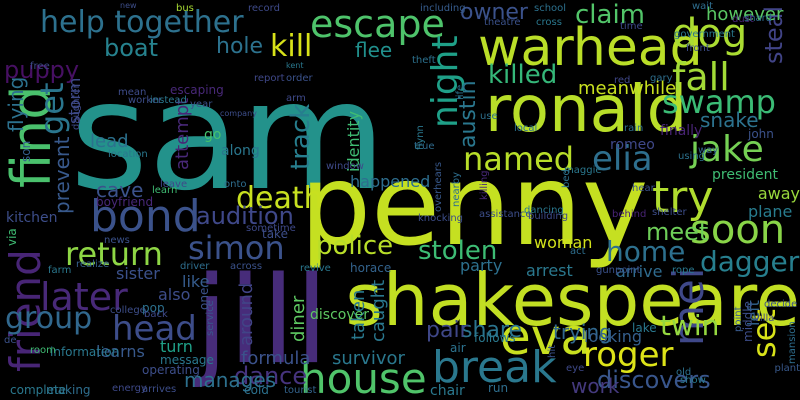 The image size is (800, 400). What do you see at coordinates (275, 234) in the screenshot?
I see `word: take` at bounding box center [275, 234].